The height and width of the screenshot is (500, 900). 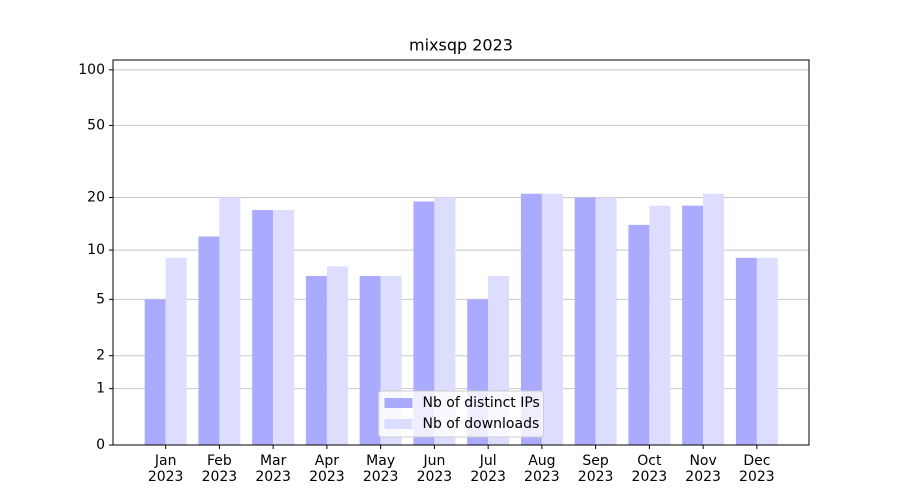 What do you see at coordinates (757, 469) in the screenshot?
I see `x-tick-label: Dec 2023` at bounding box center [757, 469].